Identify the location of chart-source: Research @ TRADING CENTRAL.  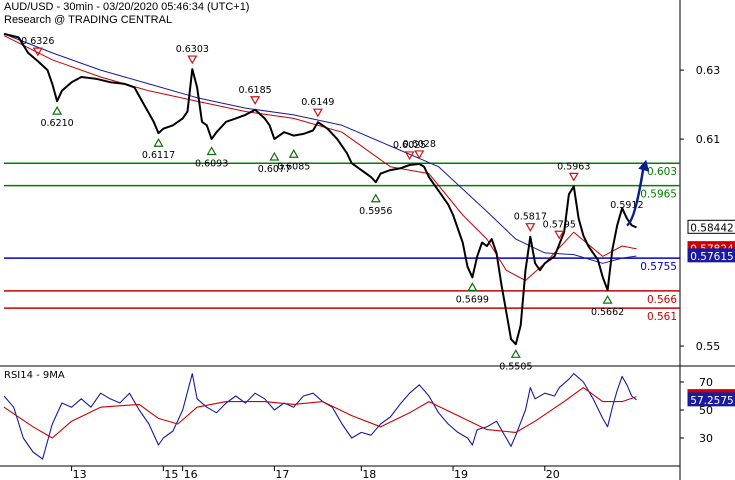
(88, 20).